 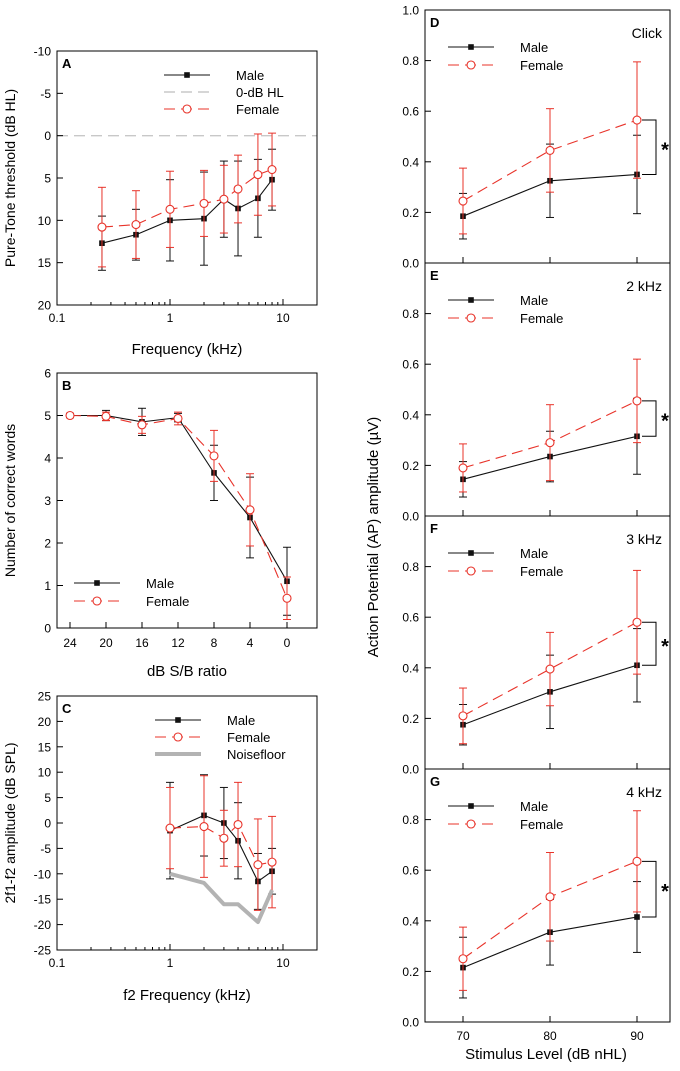 What do you see at coordinates (221, 898) in the screenshot?
I see `panel-c-noisefloor-line` at bounding box center [221, 898].